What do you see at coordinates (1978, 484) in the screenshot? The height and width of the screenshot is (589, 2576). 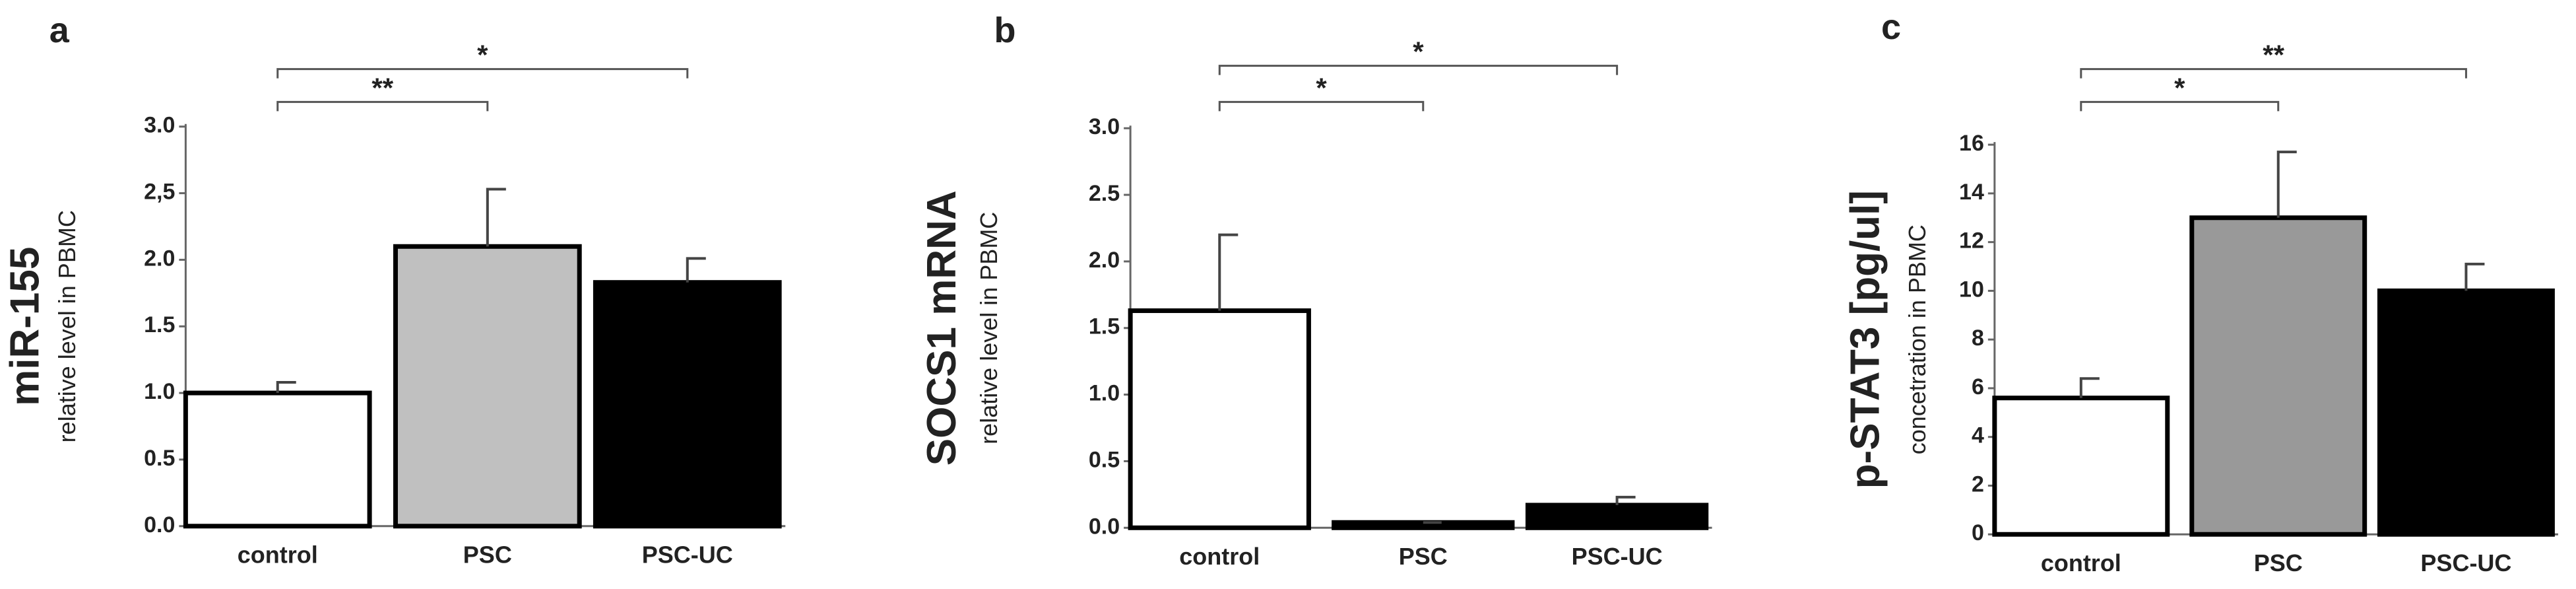 I see `y-tick-label: 2` at bounding box center [1978, 484].